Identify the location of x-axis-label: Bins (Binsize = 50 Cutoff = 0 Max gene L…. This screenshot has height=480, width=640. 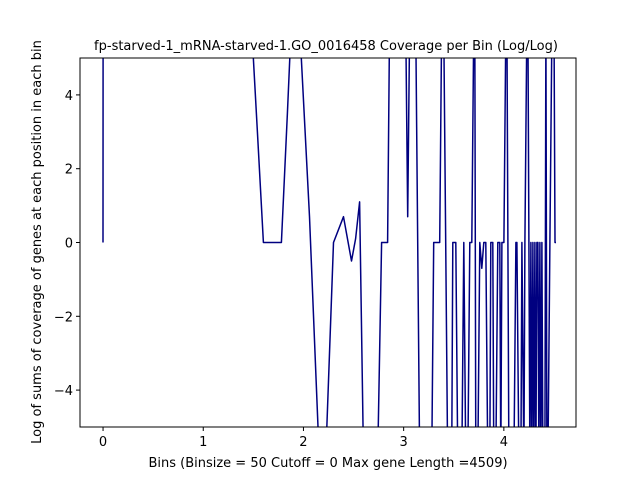
(327, 463).